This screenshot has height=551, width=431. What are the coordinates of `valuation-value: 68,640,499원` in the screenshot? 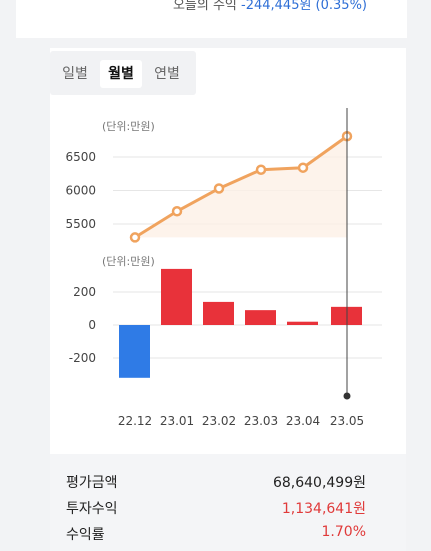 It's located at (319, 483).